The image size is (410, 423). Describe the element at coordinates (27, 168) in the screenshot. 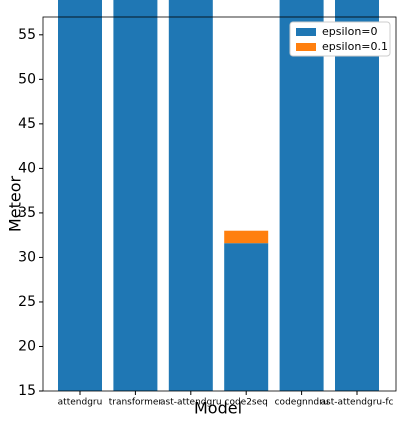

I see `y-tick-label: 40` at that location.